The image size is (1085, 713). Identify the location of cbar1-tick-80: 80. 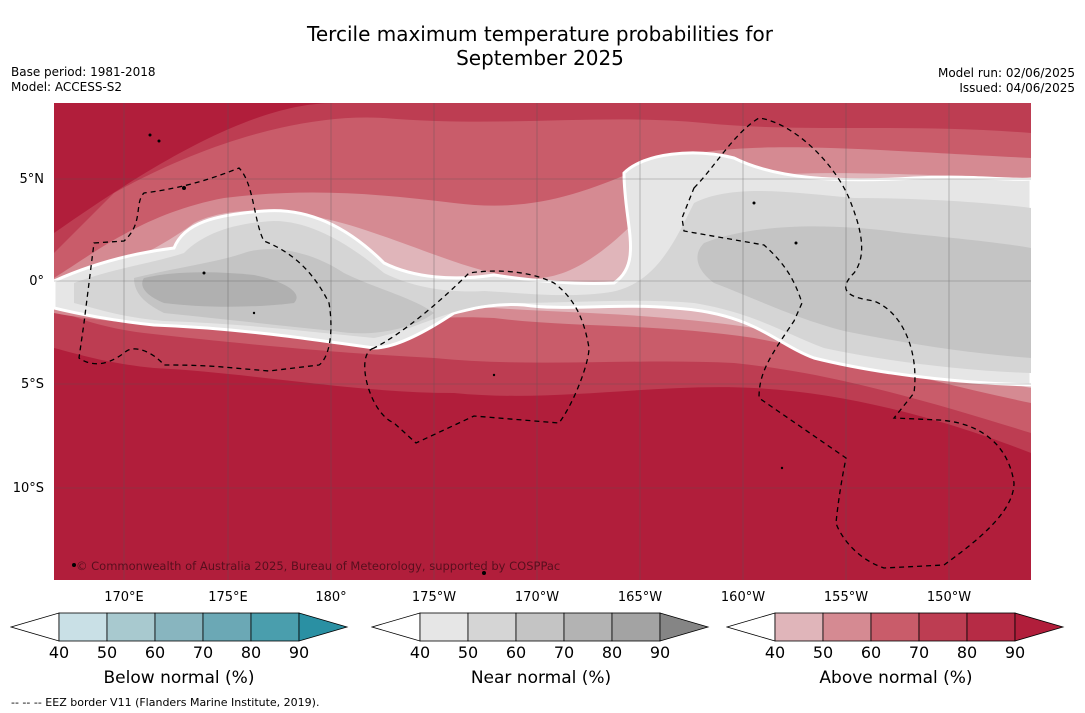
(251, 652).